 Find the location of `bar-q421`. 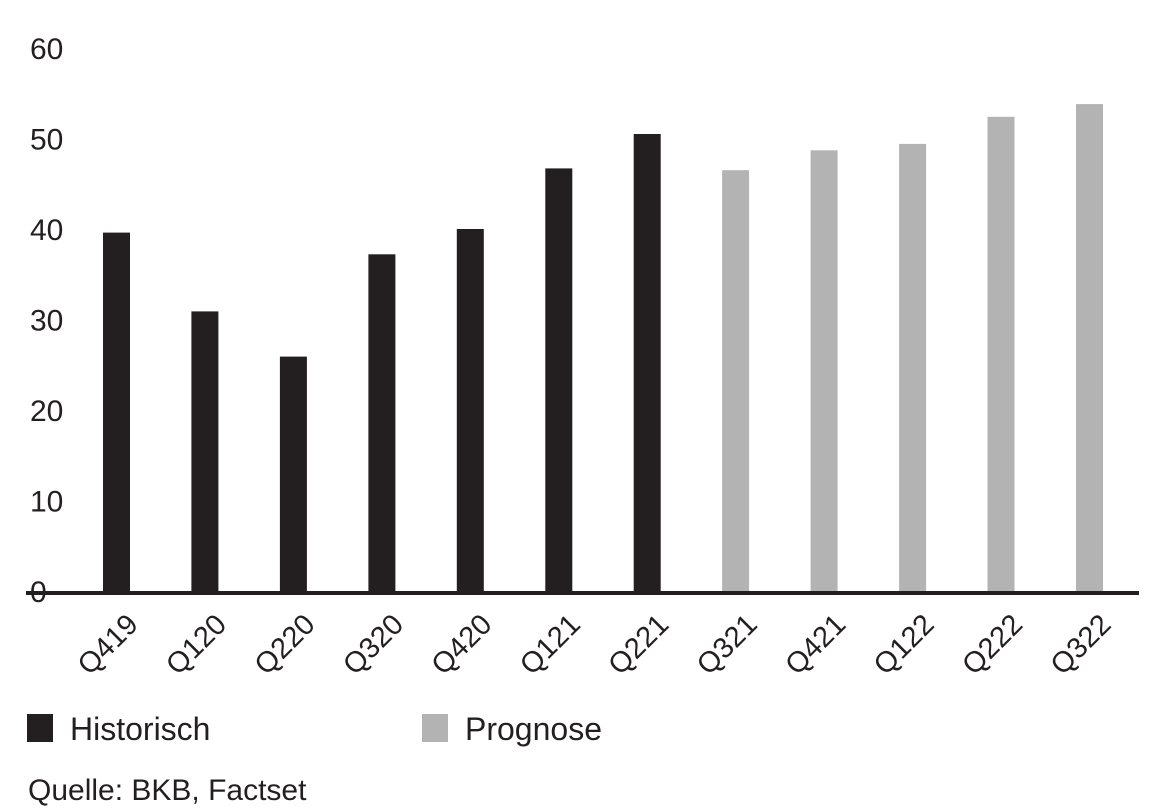

bar-q421 is located at coordinates (824, 371).